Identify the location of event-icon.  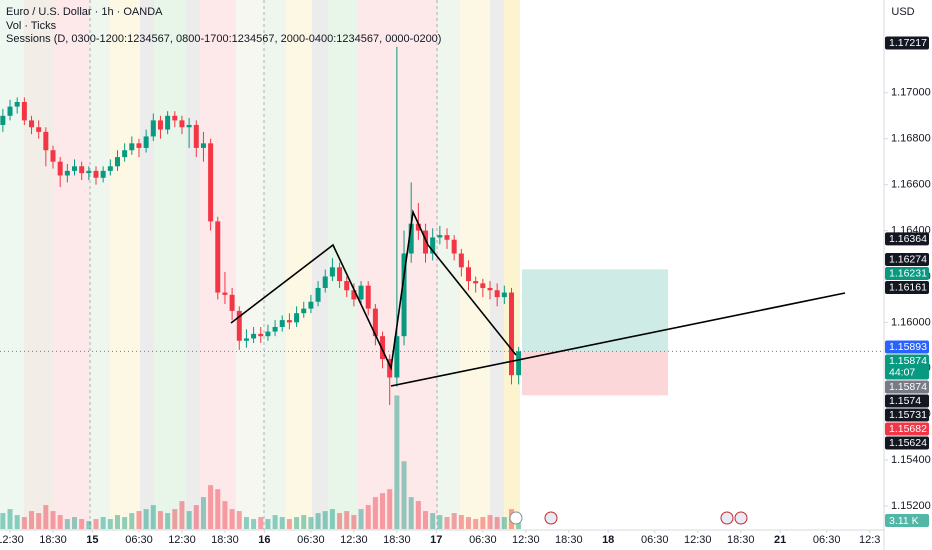
(741, 518).